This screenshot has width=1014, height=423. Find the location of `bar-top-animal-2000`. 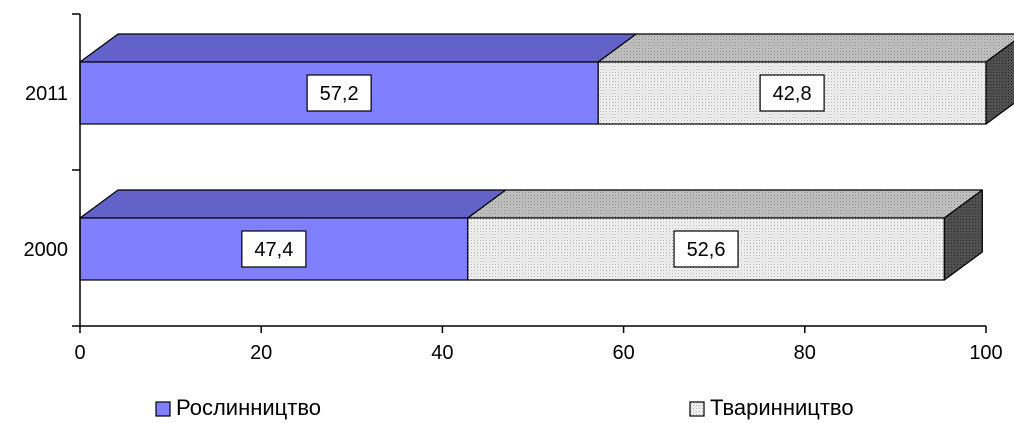

bar-top-animal-2000 is located at coordinates (725, 204).